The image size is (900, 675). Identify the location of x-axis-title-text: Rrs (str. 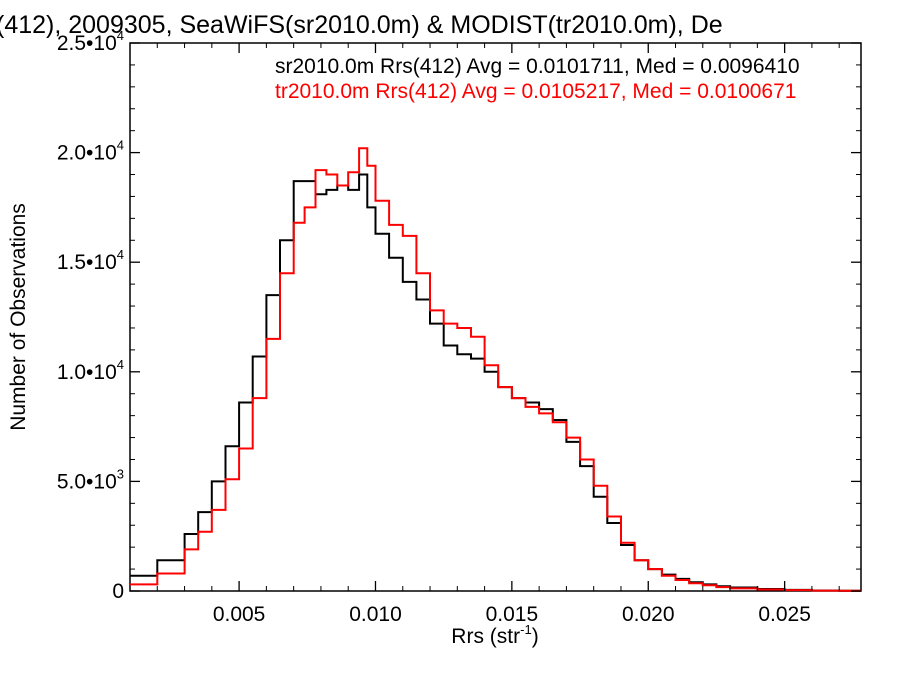
(485, 636).